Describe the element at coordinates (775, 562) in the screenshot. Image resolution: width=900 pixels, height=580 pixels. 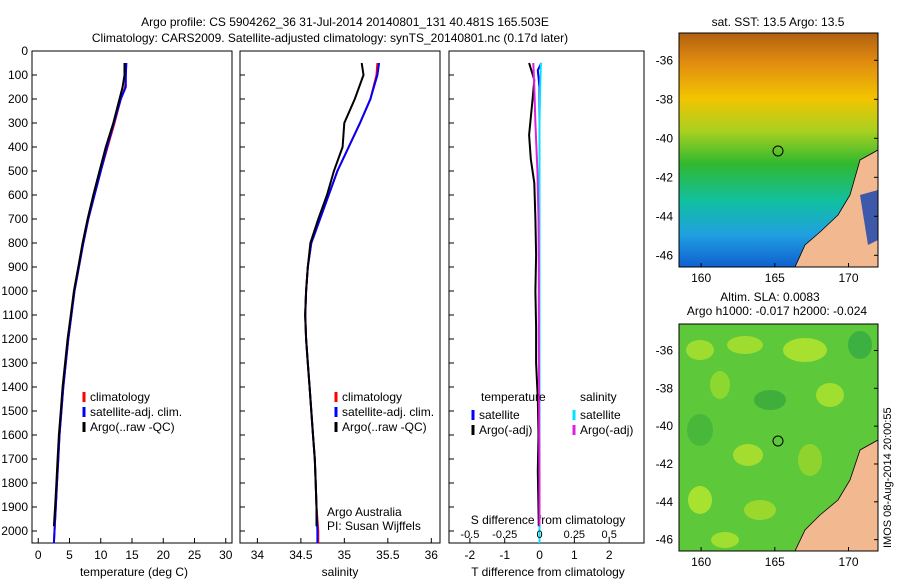
I see `map2-lon-label: 165` at that location.